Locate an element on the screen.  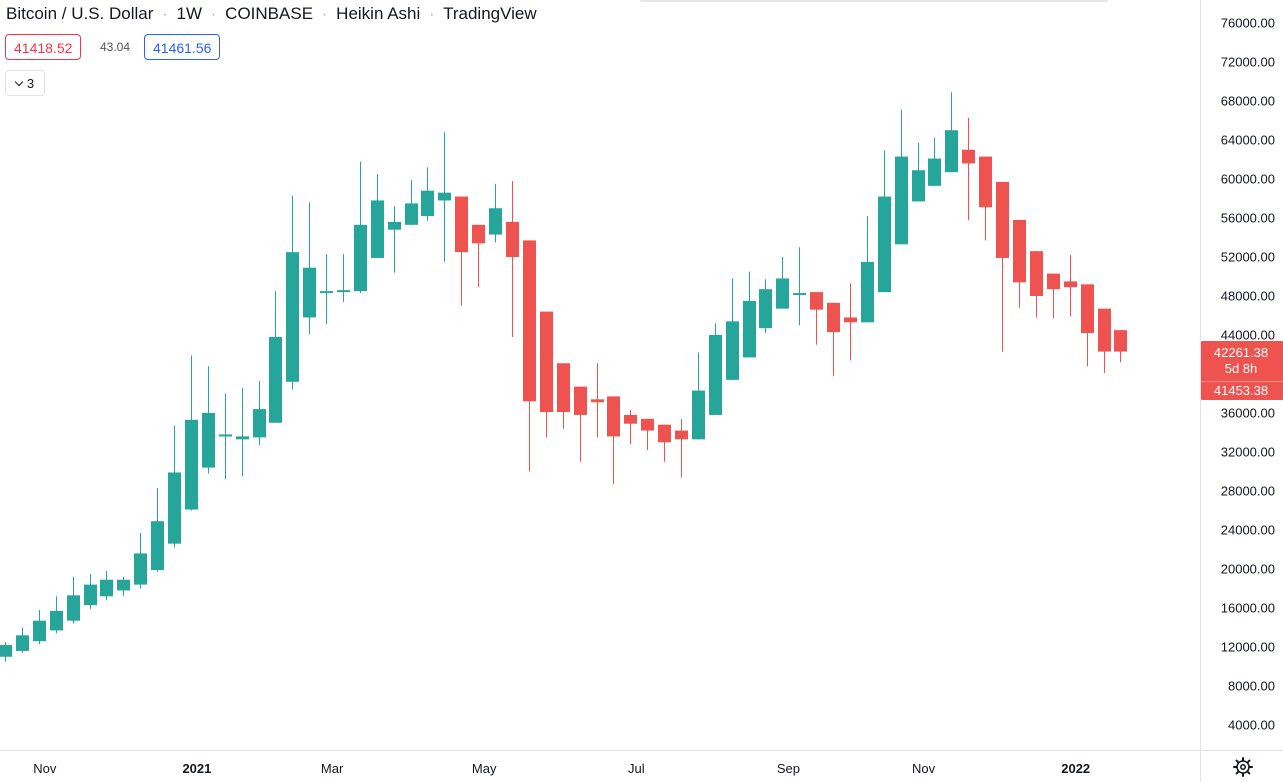
time-tick-label: Mar is located at coordinates (332, 768).